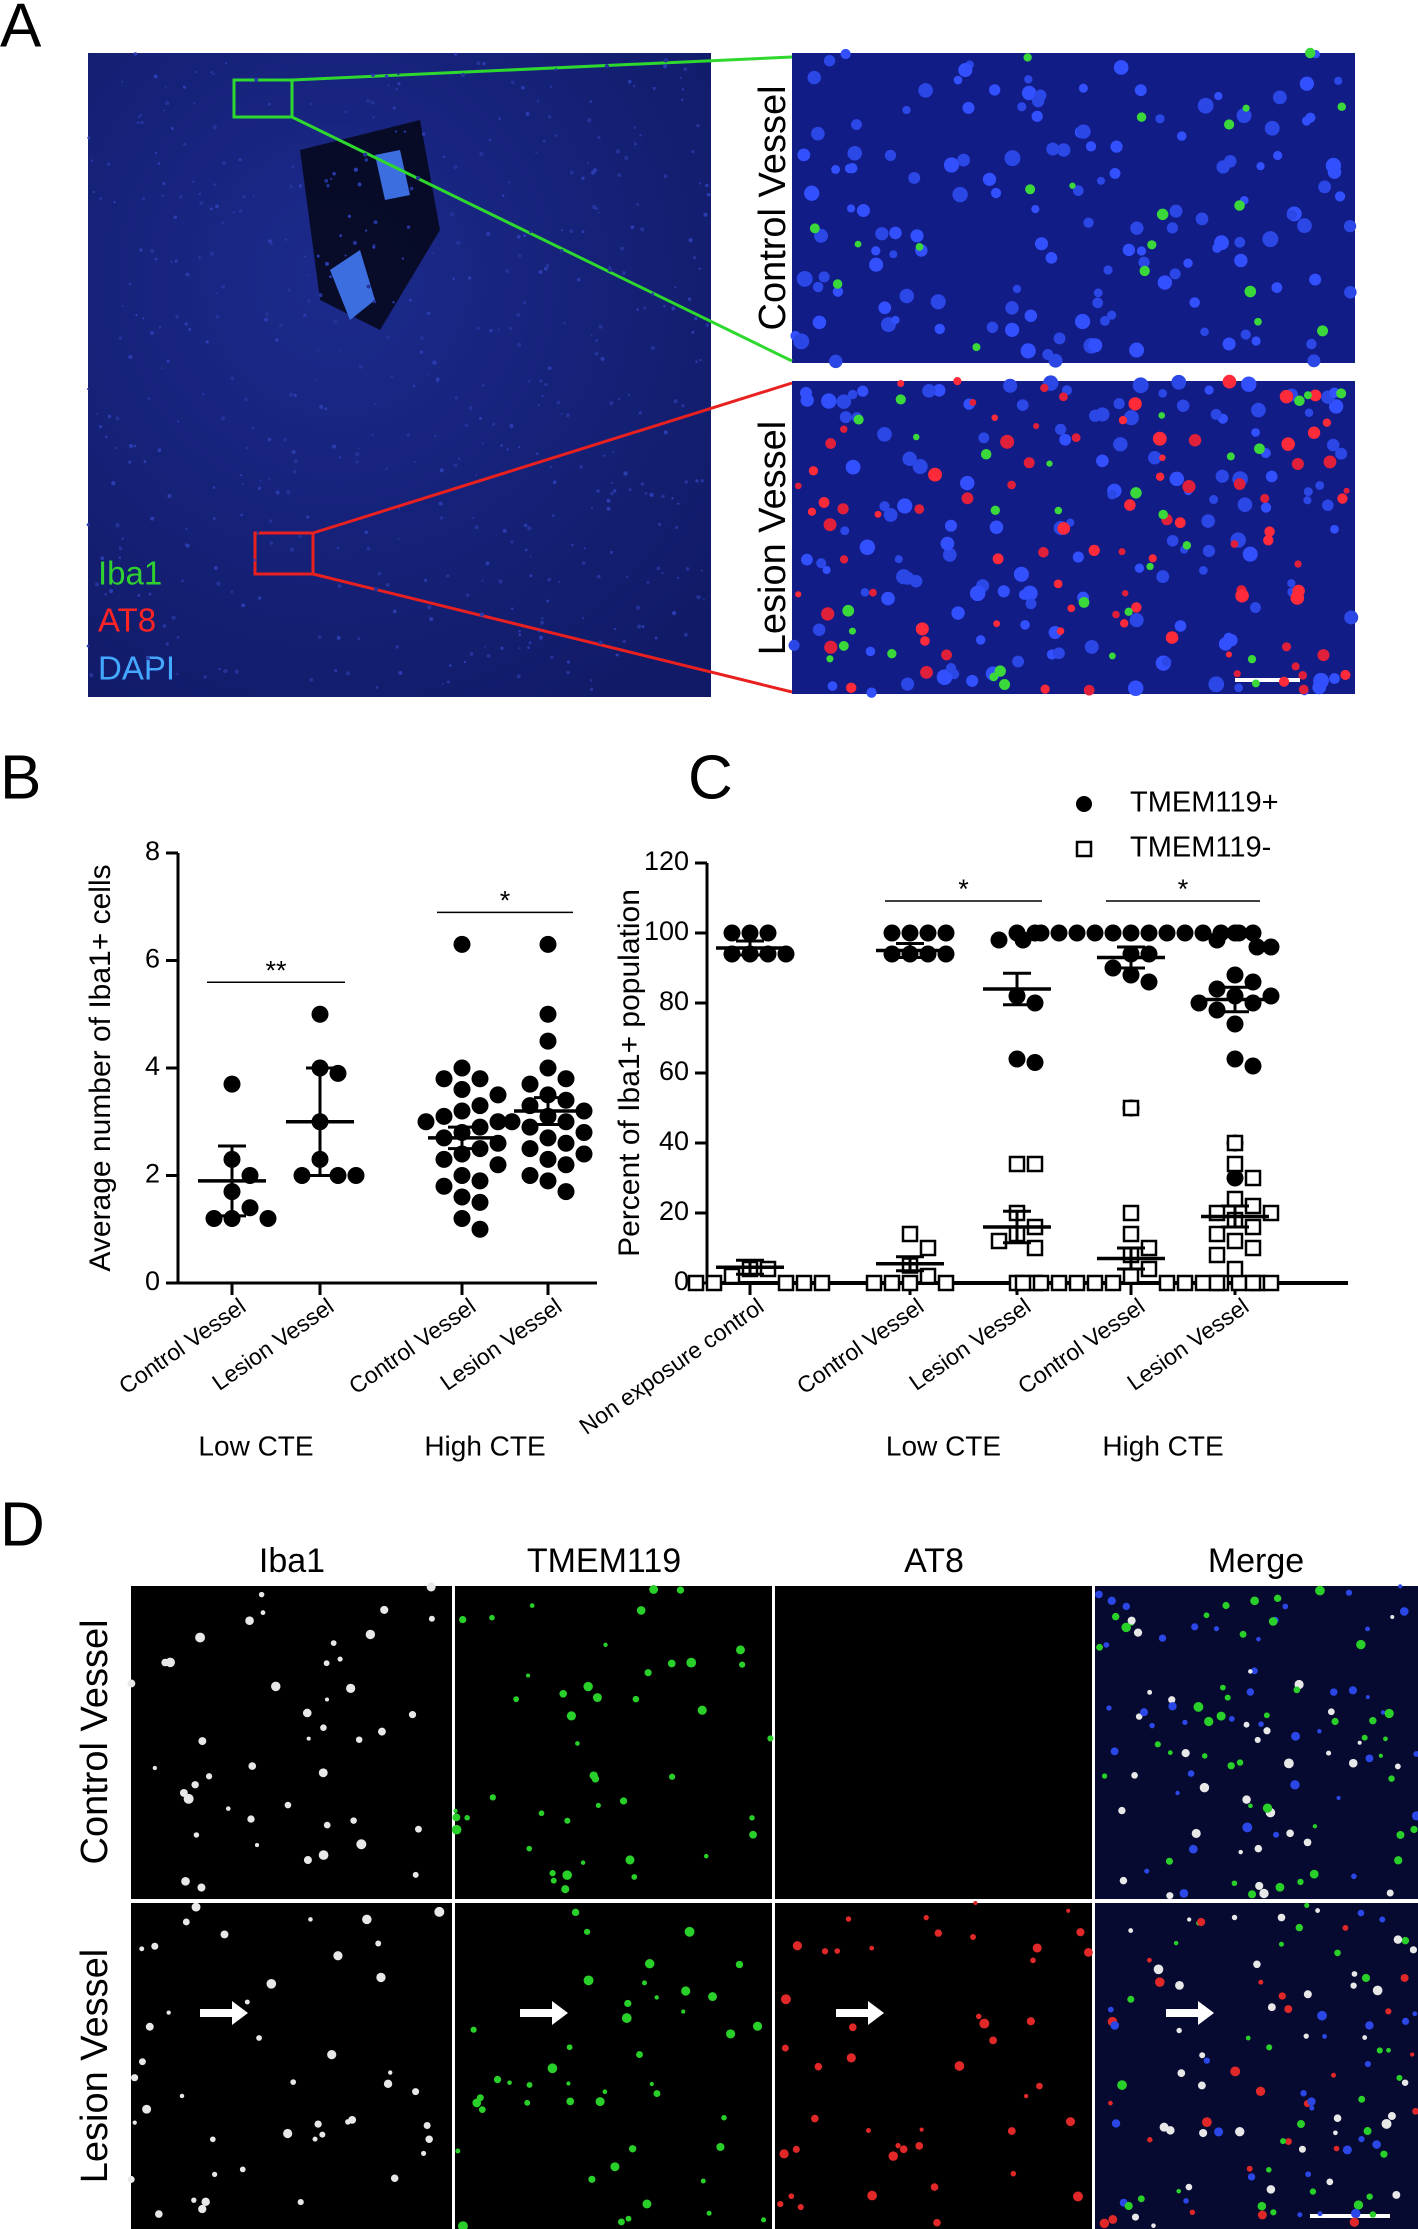  I want to click on error-bar, so click(1017, 1227).